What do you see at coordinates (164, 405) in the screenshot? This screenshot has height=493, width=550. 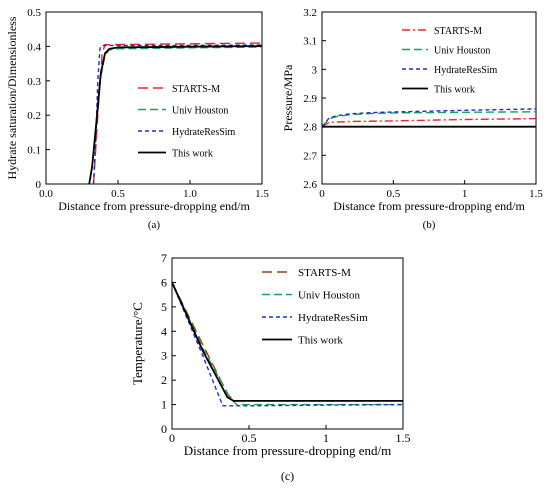 I see `y-tick-label: 1` at bounding box center [164, 405].